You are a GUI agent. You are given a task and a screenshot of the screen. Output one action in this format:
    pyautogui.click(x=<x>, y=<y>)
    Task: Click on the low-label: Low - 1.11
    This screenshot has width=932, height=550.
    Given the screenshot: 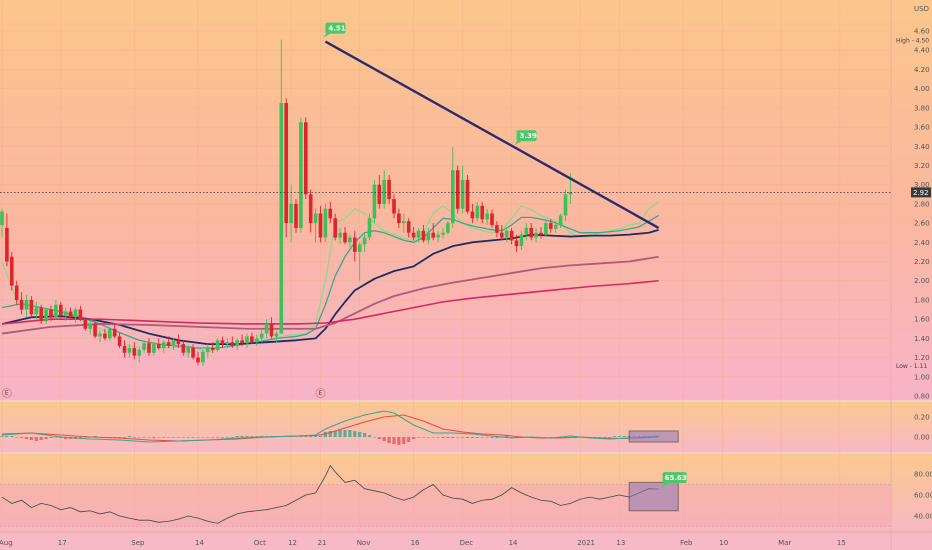 What is the action you would take?
    pyautogui.click(x=911, y=366)
    